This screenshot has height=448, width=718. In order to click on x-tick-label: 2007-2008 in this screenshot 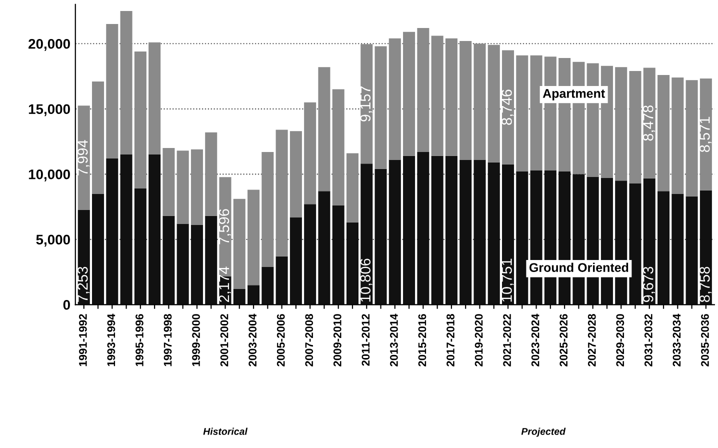, I will do `click(309, 340)`.